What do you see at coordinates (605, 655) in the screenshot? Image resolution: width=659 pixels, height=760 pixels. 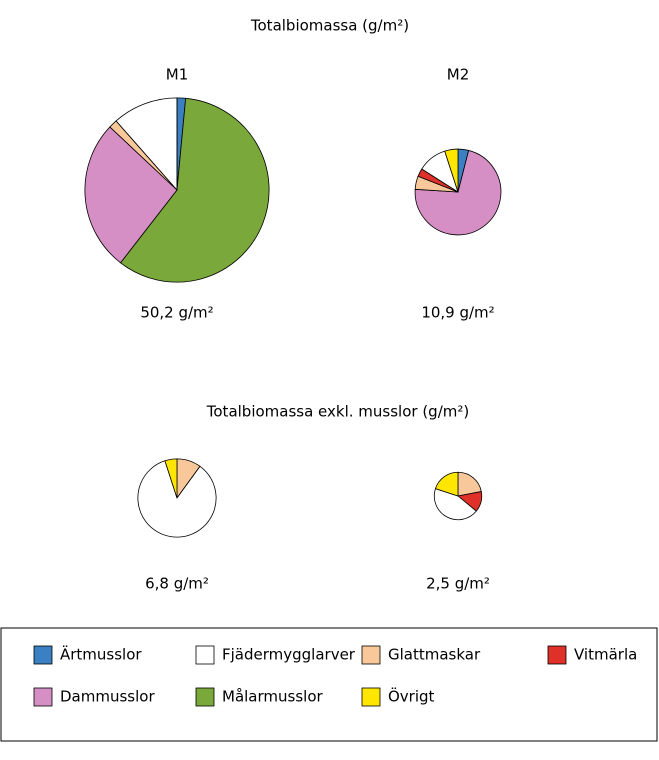 I see `legend-label: Vitmärla` at bounding box center [605, 655].